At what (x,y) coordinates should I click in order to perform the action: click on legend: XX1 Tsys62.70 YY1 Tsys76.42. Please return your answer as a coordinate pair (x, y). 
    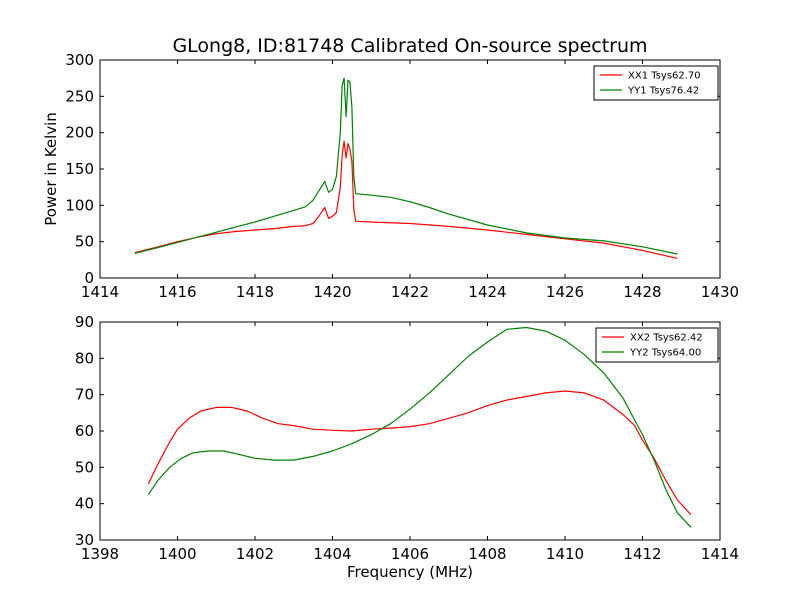
    Looking at the image, I should click on (656, 83).